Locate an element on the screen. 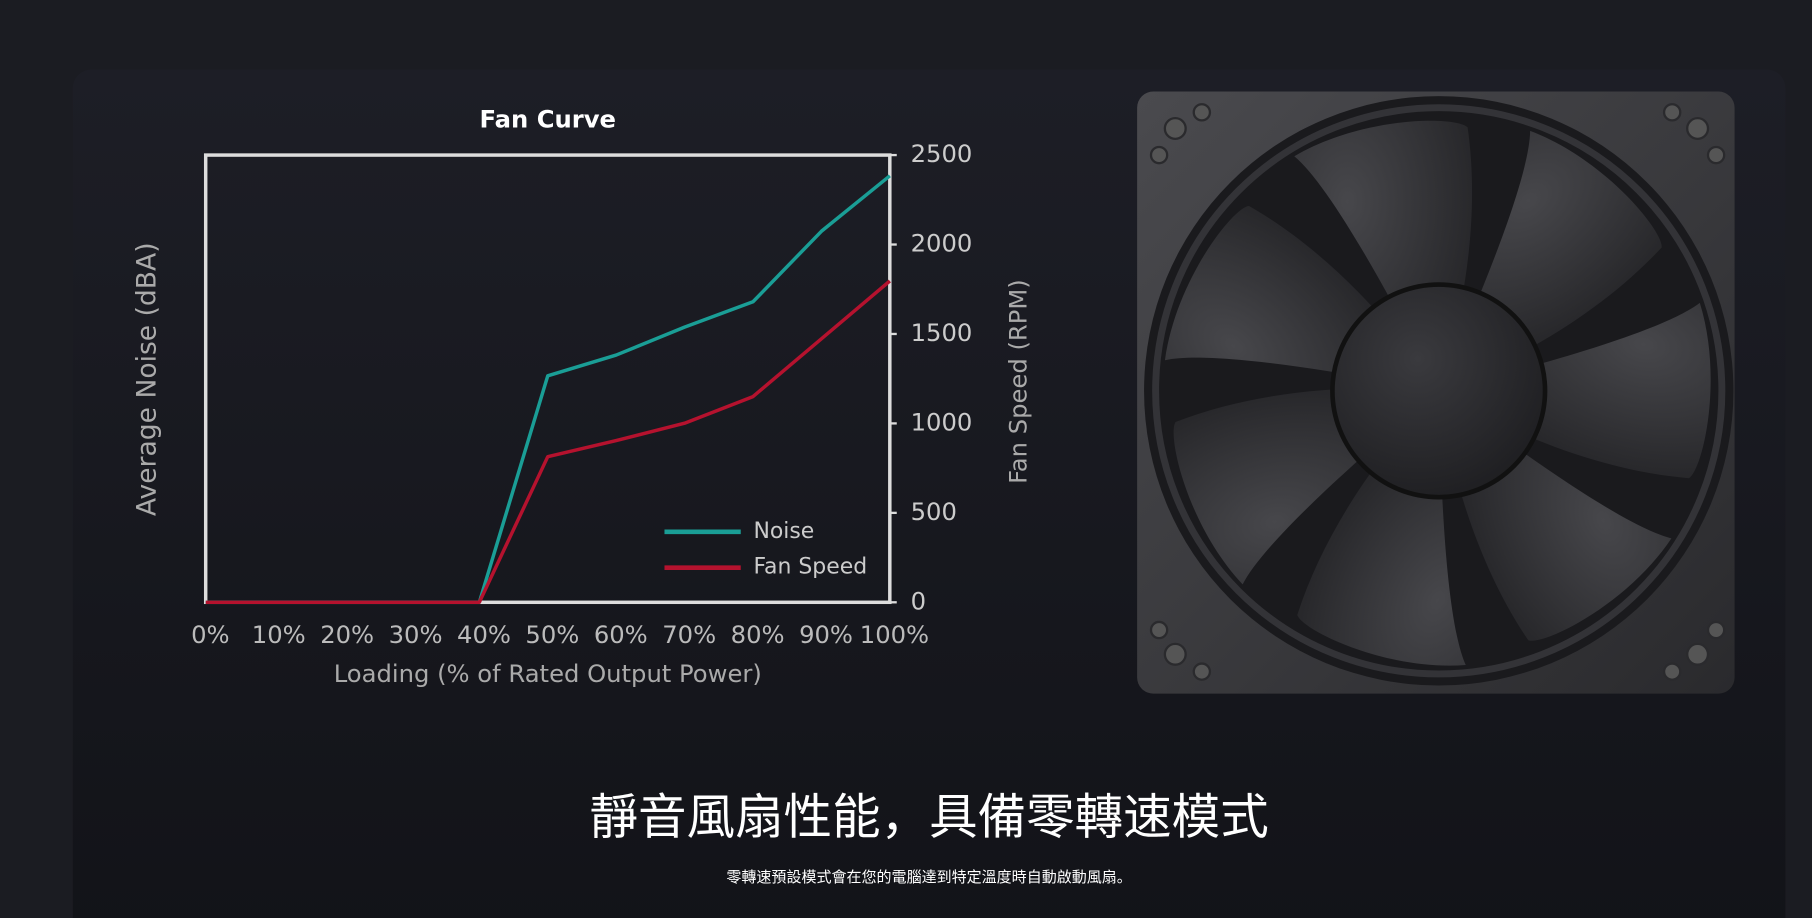 This screenshot has width=1812, height=918. x-tick-label: 20% is located at coordinates (347, 634).